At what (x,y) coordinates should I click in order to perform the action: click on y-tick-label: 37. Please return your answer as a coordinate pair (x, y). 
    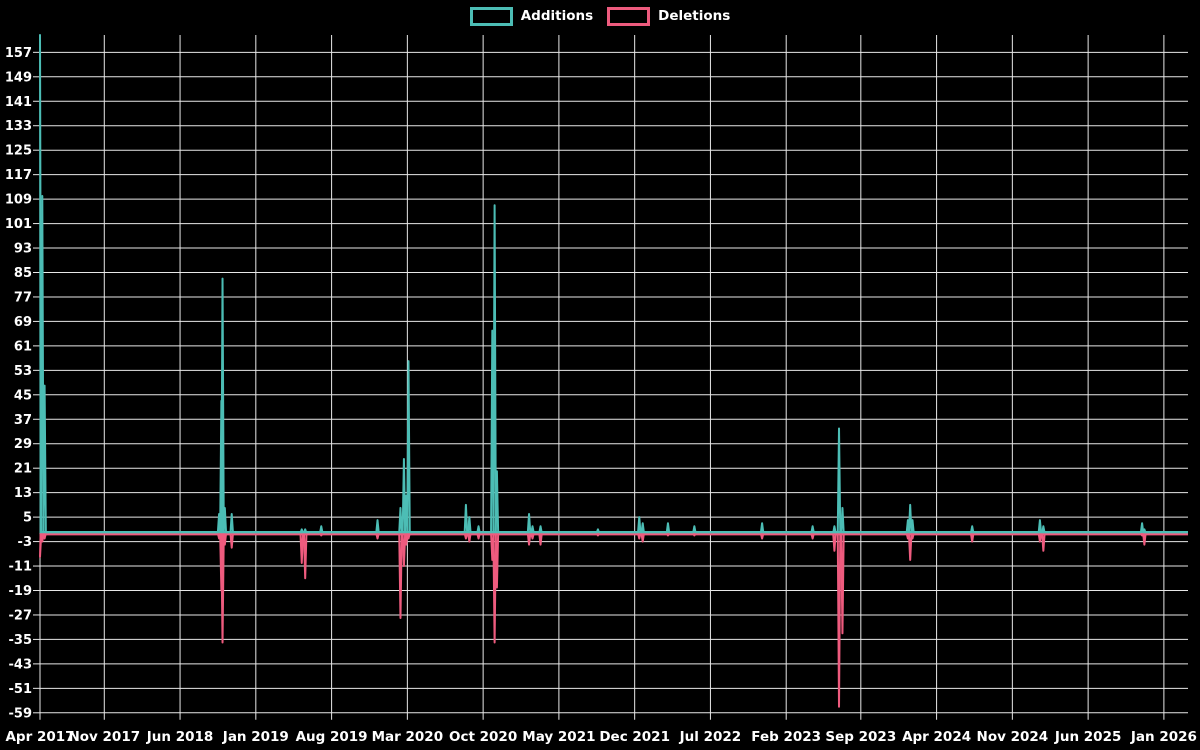
    Looking at the image, I should click on (23, 420).